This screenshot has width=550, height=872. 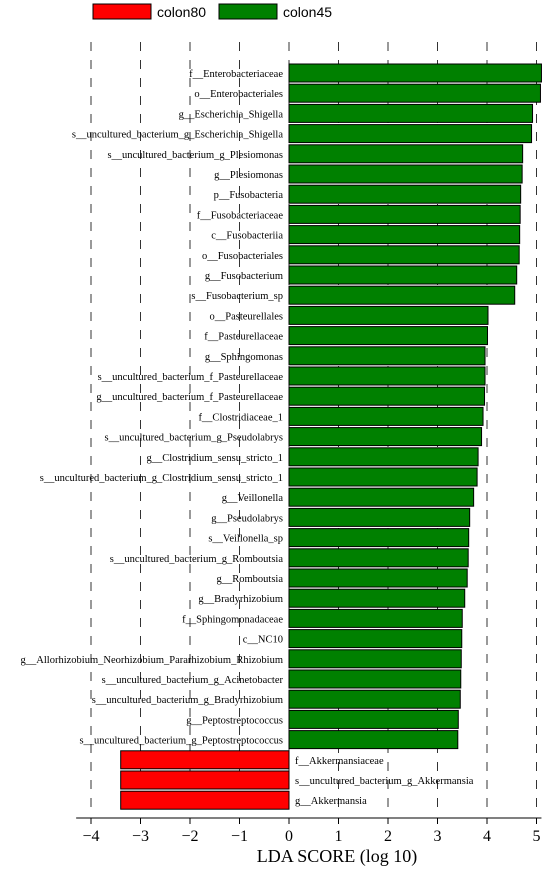 I want to click on x-axis: −4 −3 −2 −1 0 1 2 3 4 5, so click(x=309, y=831).